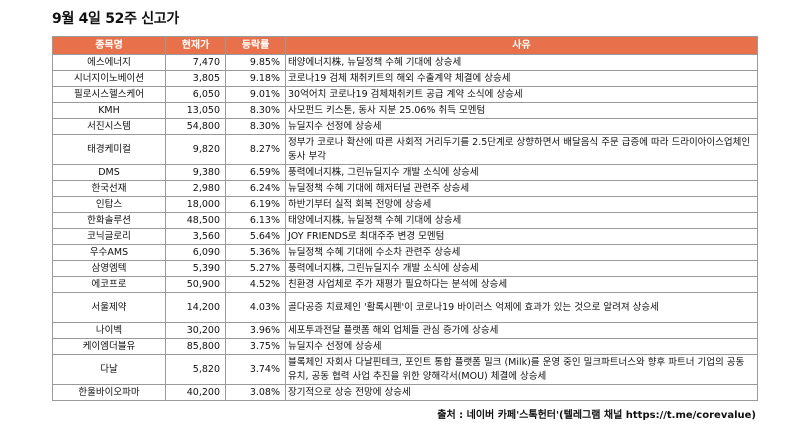 This screenshot has height=437, width=800. What do you see at coordinates (195, 149) in the screenshot?
I see `price-cell: 9,820` at bounding box center [195, 149].